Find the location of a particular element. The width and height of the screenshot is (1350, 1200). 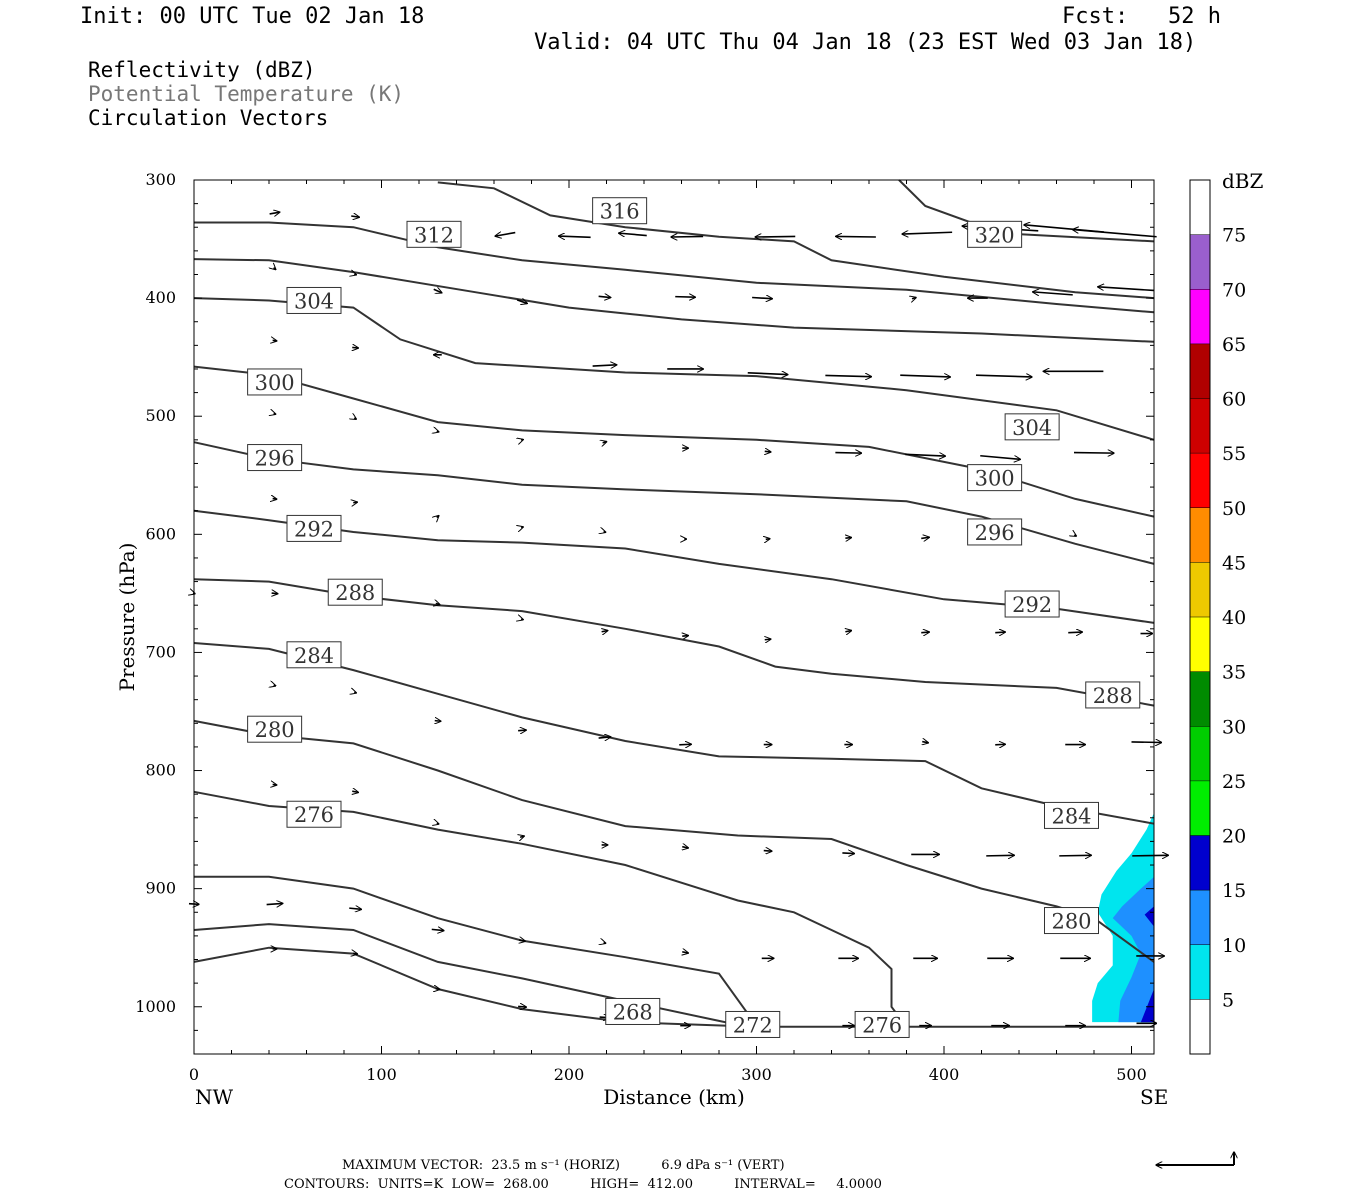

colorbar-label: 65 is located at coordinates (1234, 345).